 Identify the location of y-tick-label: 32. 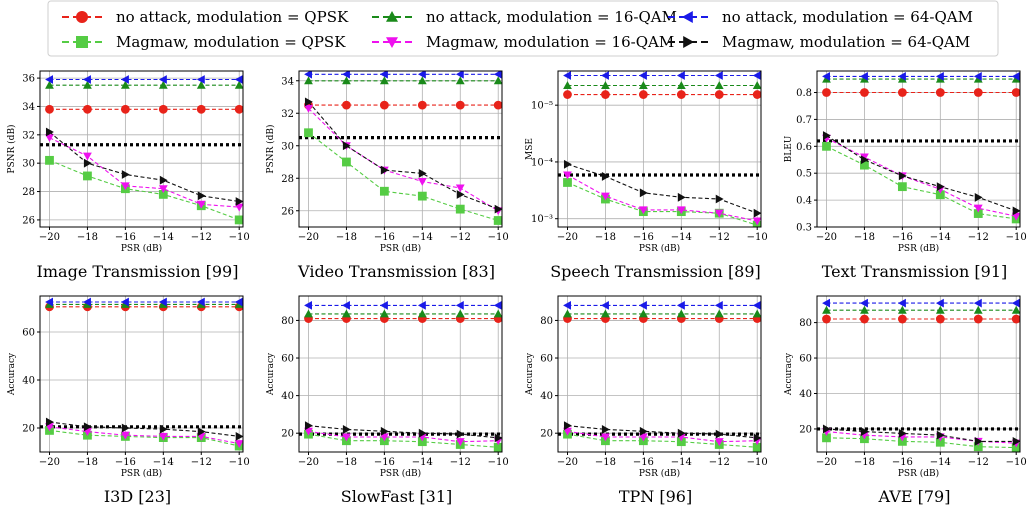
(287, 114).